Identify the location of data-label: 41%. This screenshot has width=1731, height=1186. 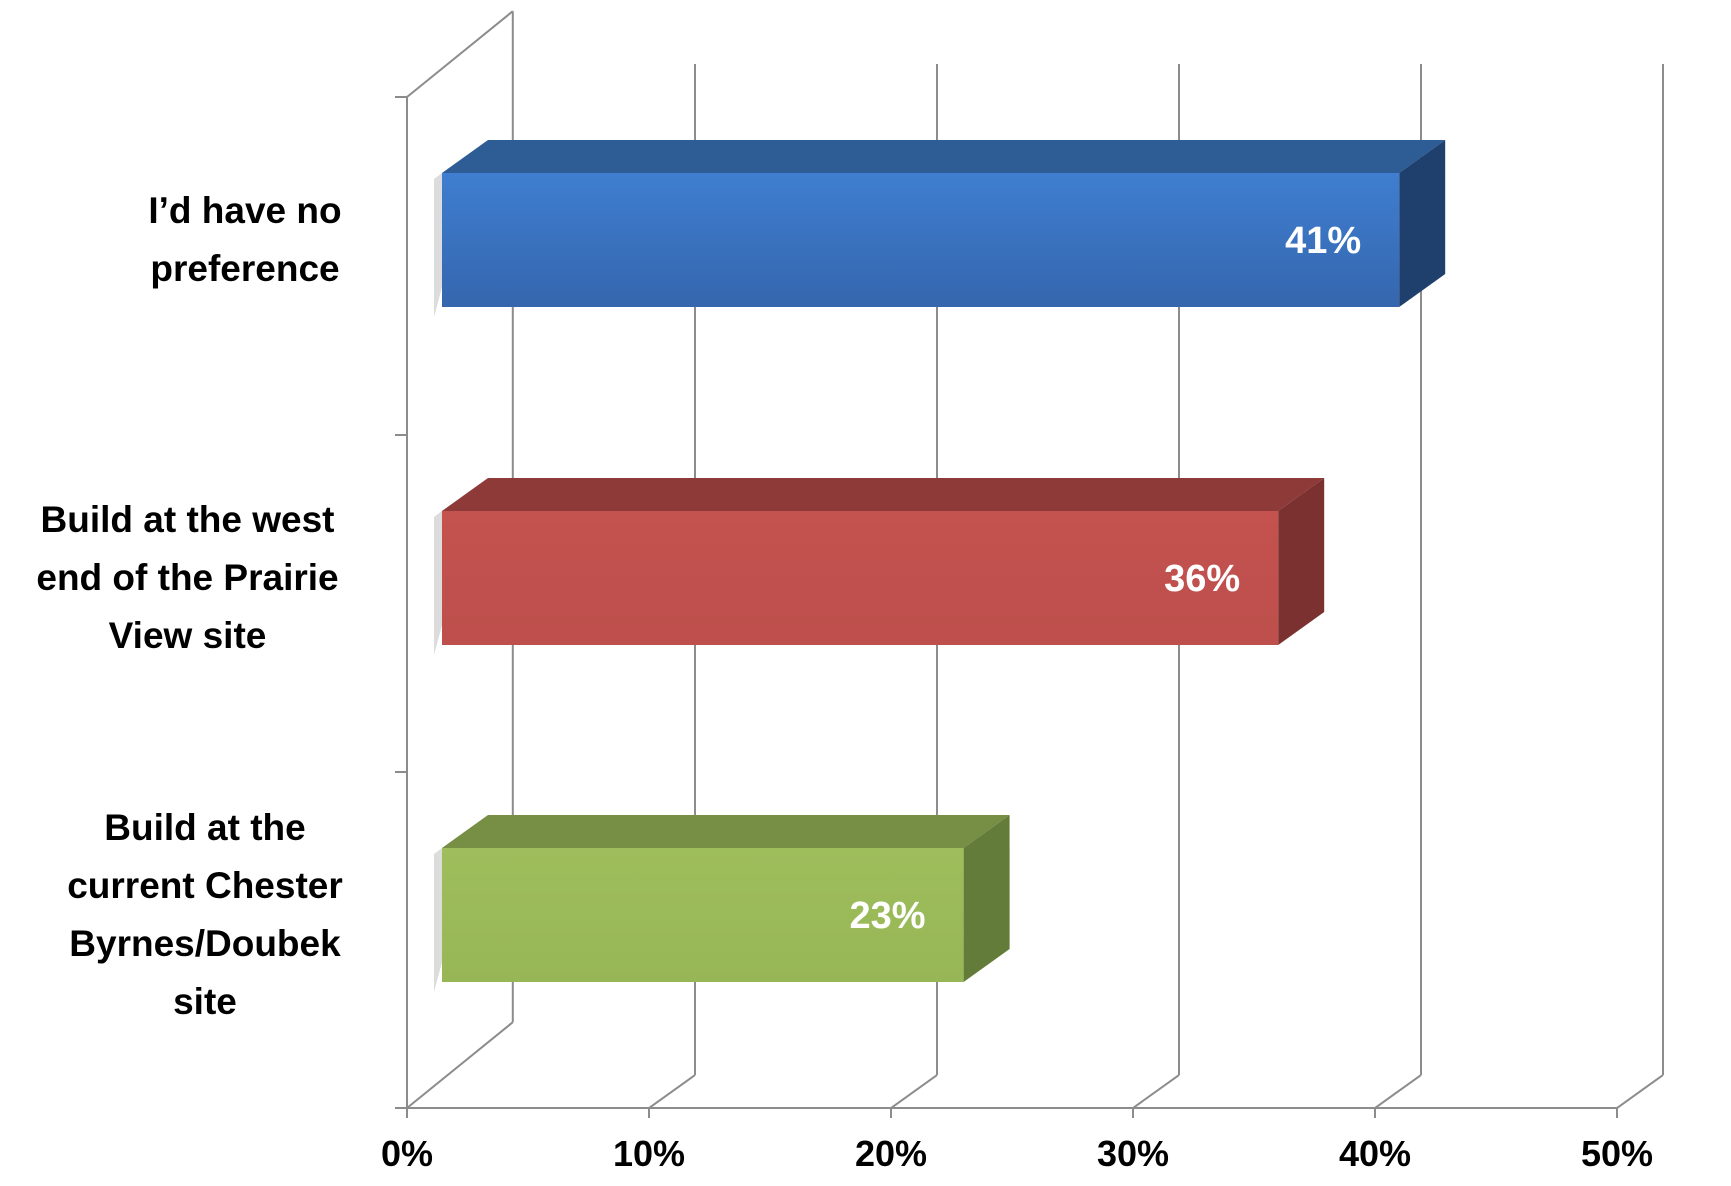
(1323, 241).